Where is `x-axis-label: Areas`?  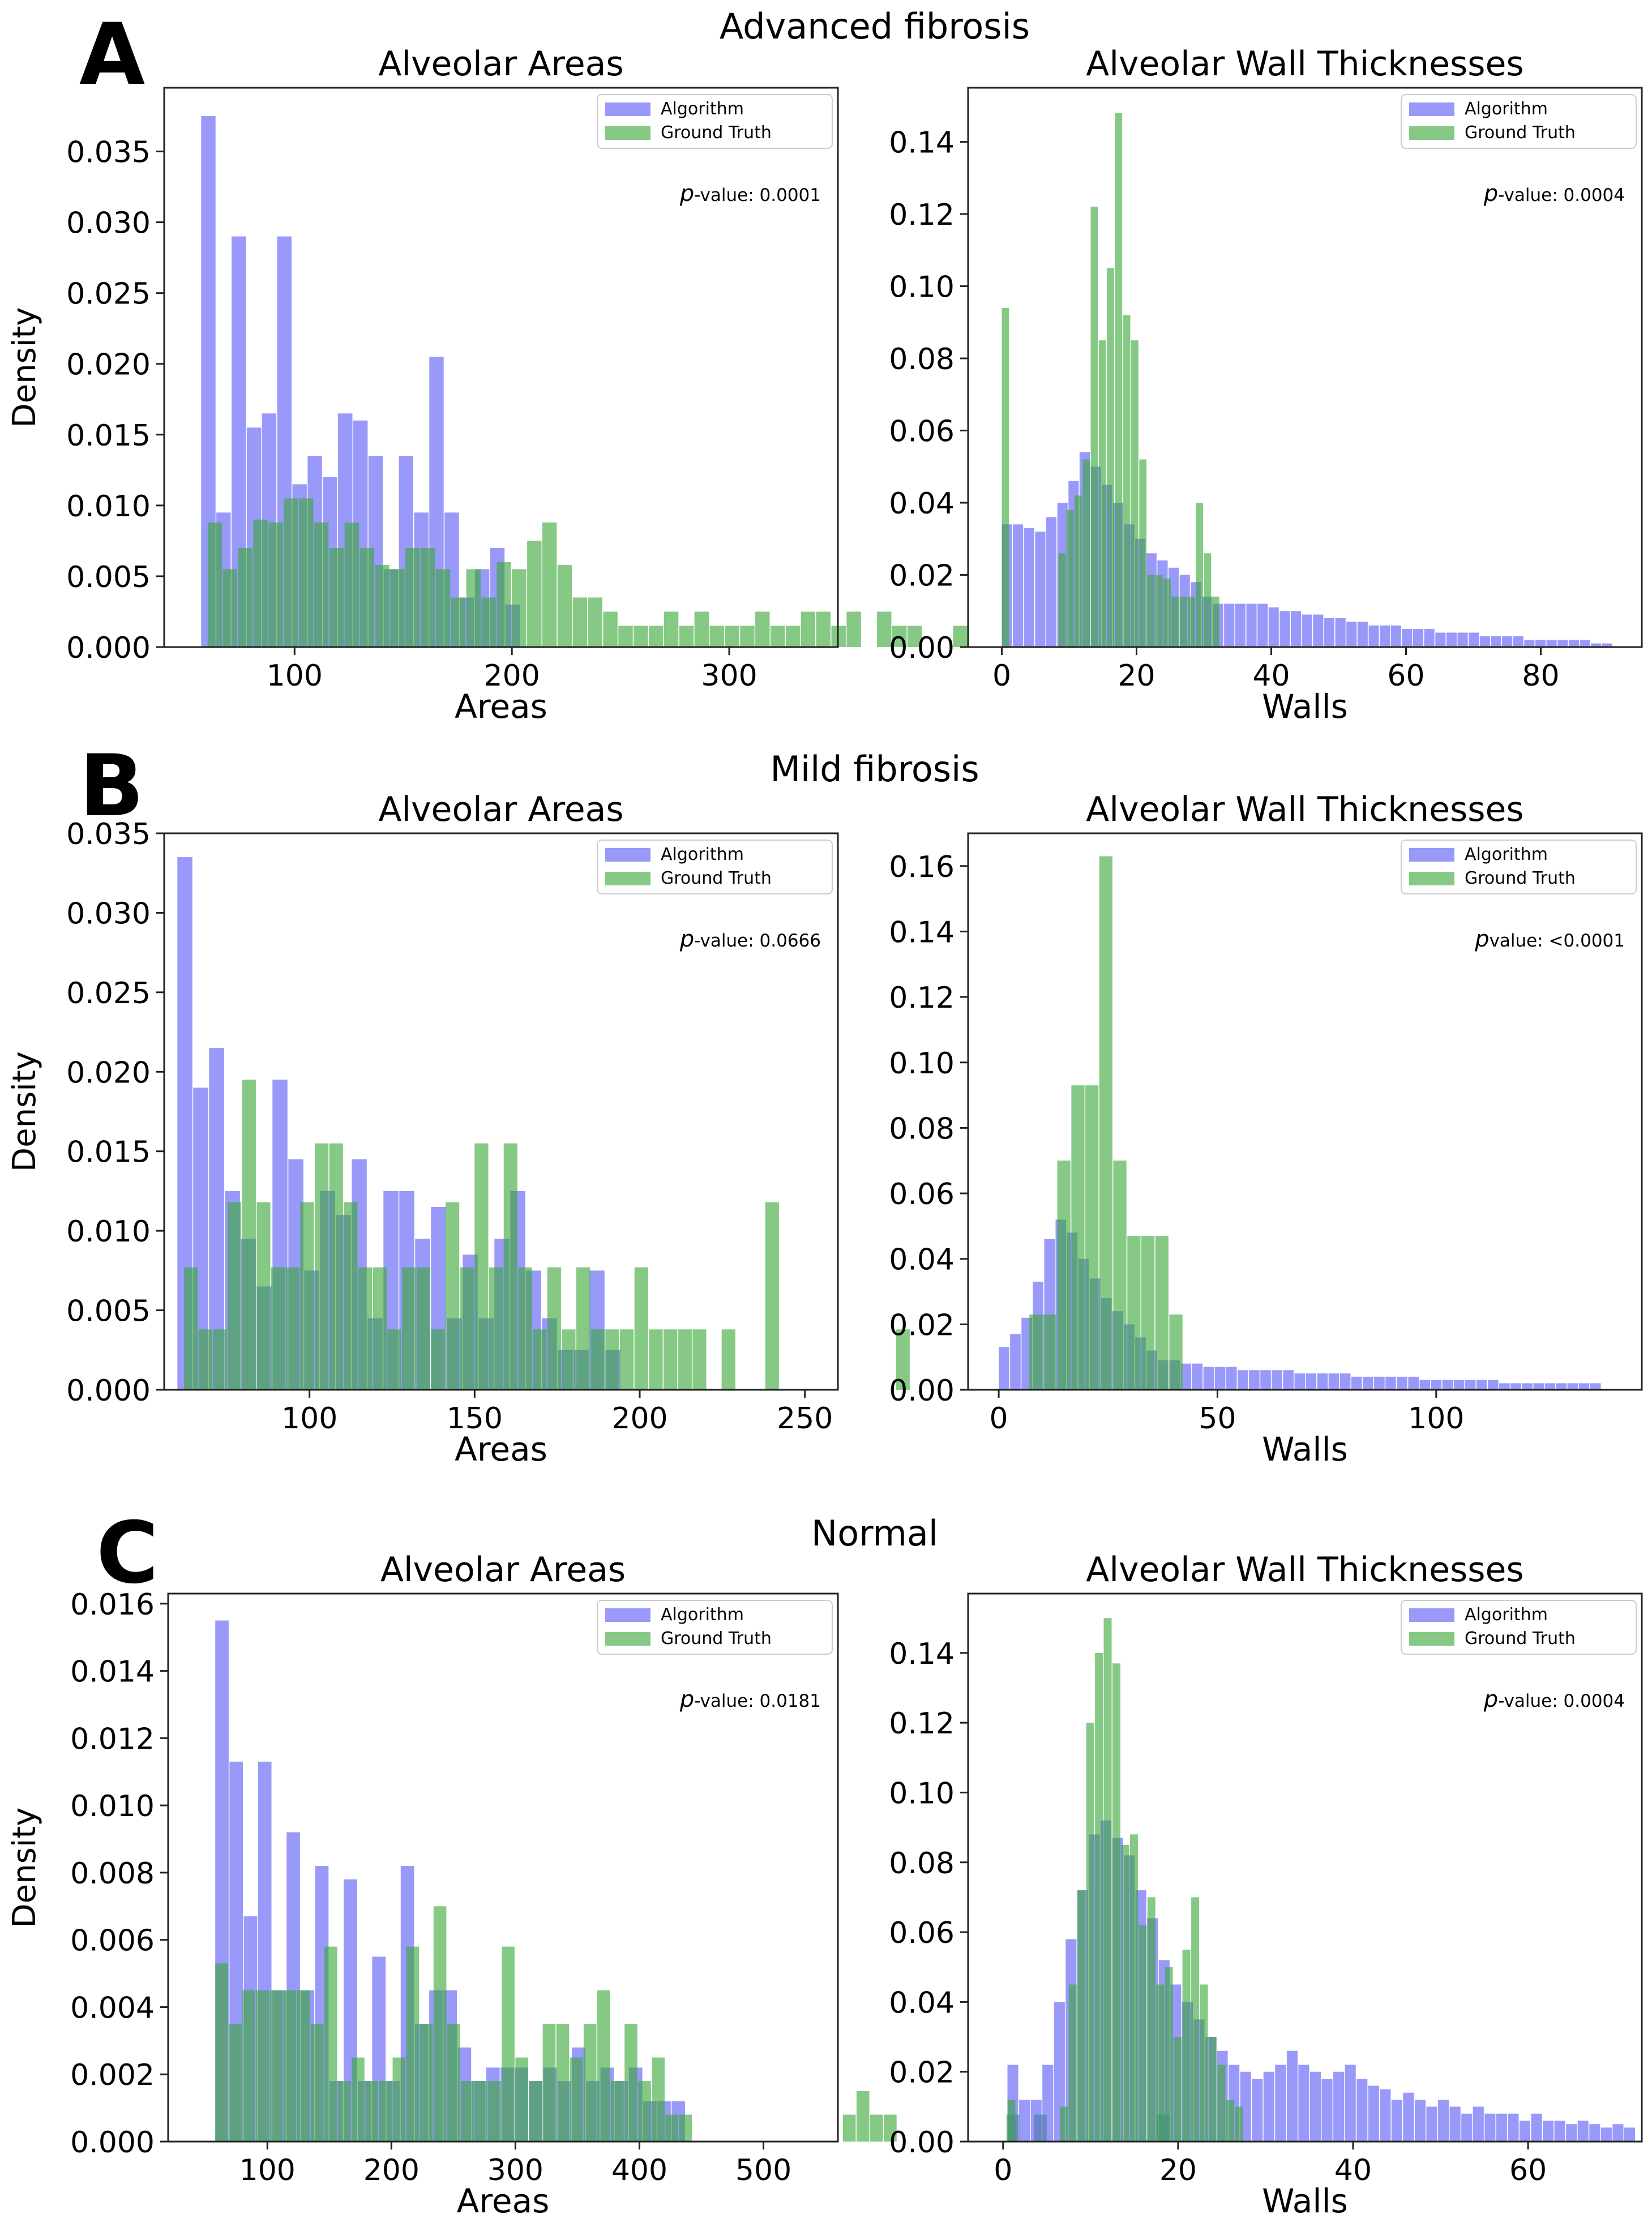 x-axis-label: Areas is located at coordinates (503, 2200).